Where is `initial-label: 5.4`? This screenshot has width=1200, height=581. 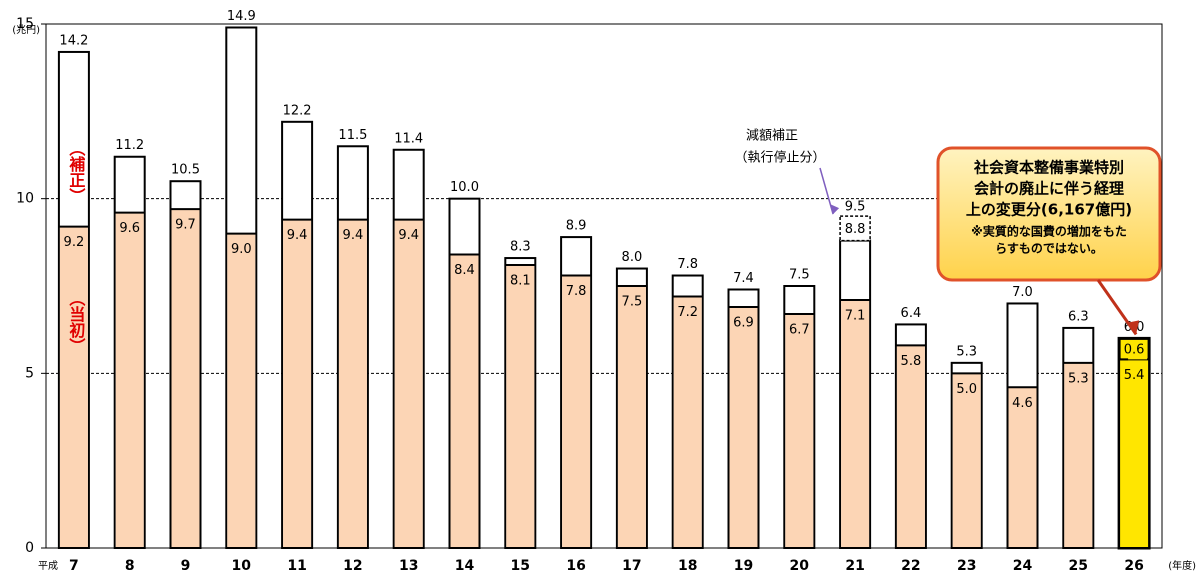
initial-label: 5.4 is located at coordinates (1134, 375).